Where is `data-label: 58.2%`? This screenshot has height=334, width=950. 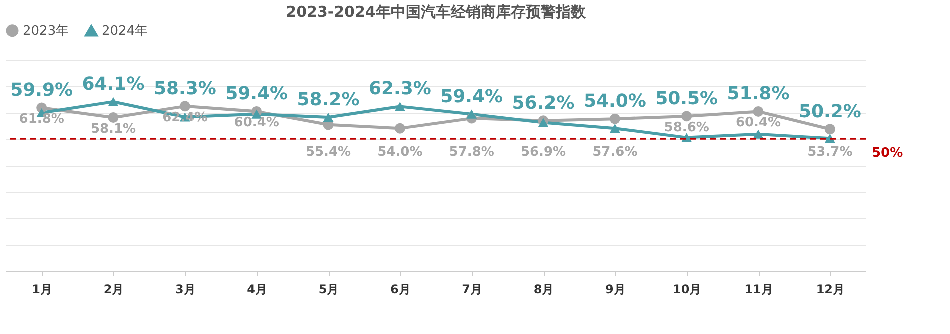 data-label: 58.2% is located at coordinates (328, 99).